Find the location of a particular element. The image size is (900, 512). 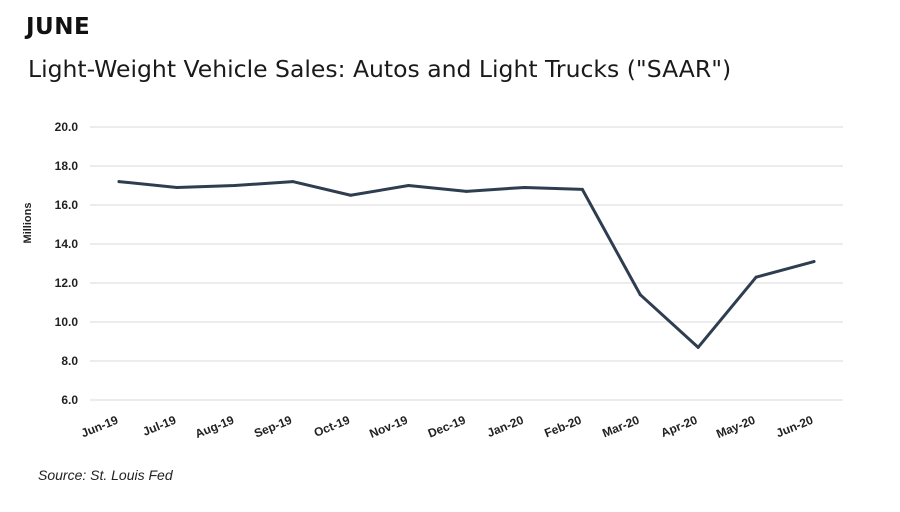

x-tick-label: Jan-20 is located at coordinates (505, 426).